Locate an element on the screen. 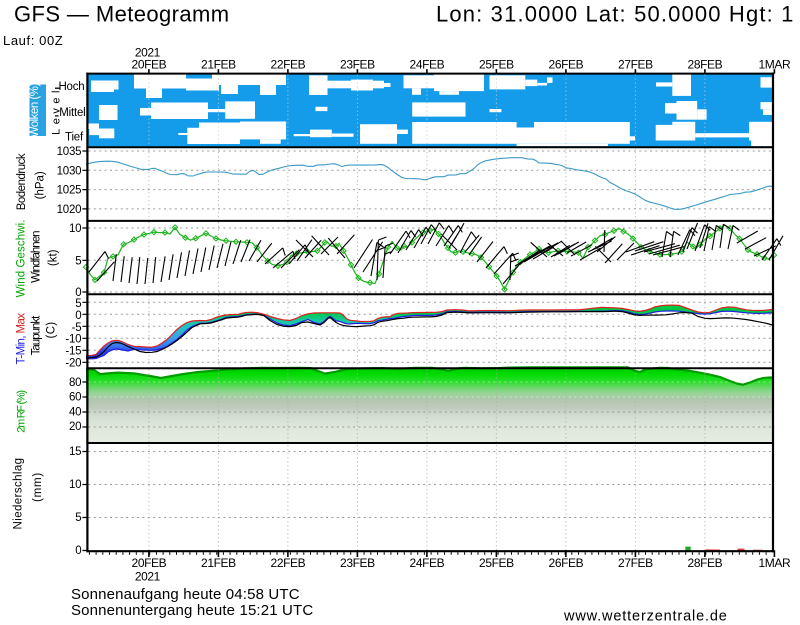  svg-text: Level is located at coordinates (57, 110).